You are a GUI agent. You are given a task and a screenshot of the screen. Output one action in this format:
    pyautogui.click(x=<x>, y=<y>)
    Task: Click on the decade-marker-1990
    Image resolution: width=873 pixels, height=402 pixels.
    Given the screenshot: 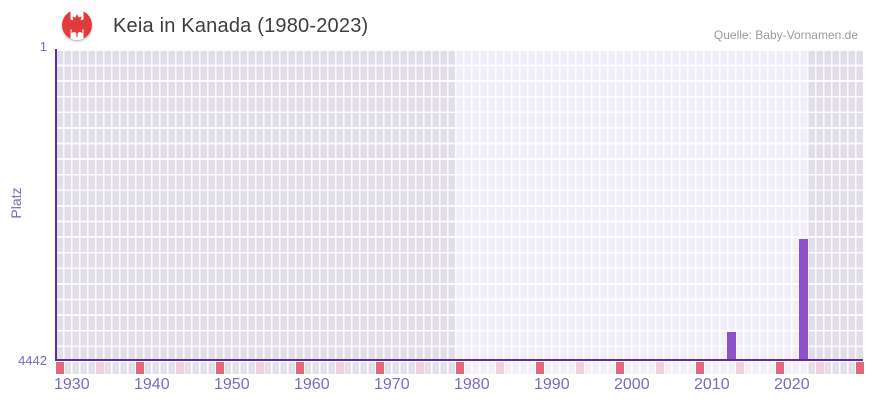 What is the action you would take?
    pyautogui.click(x=540, y=368)
    